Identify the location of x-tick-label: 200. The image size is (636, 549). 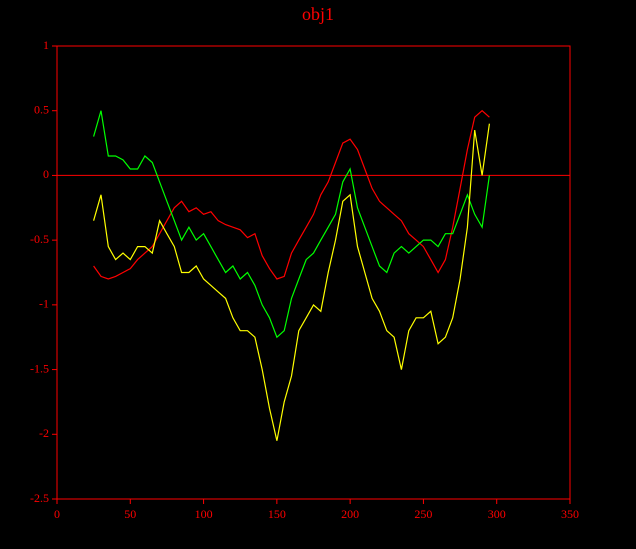
(350, 514).